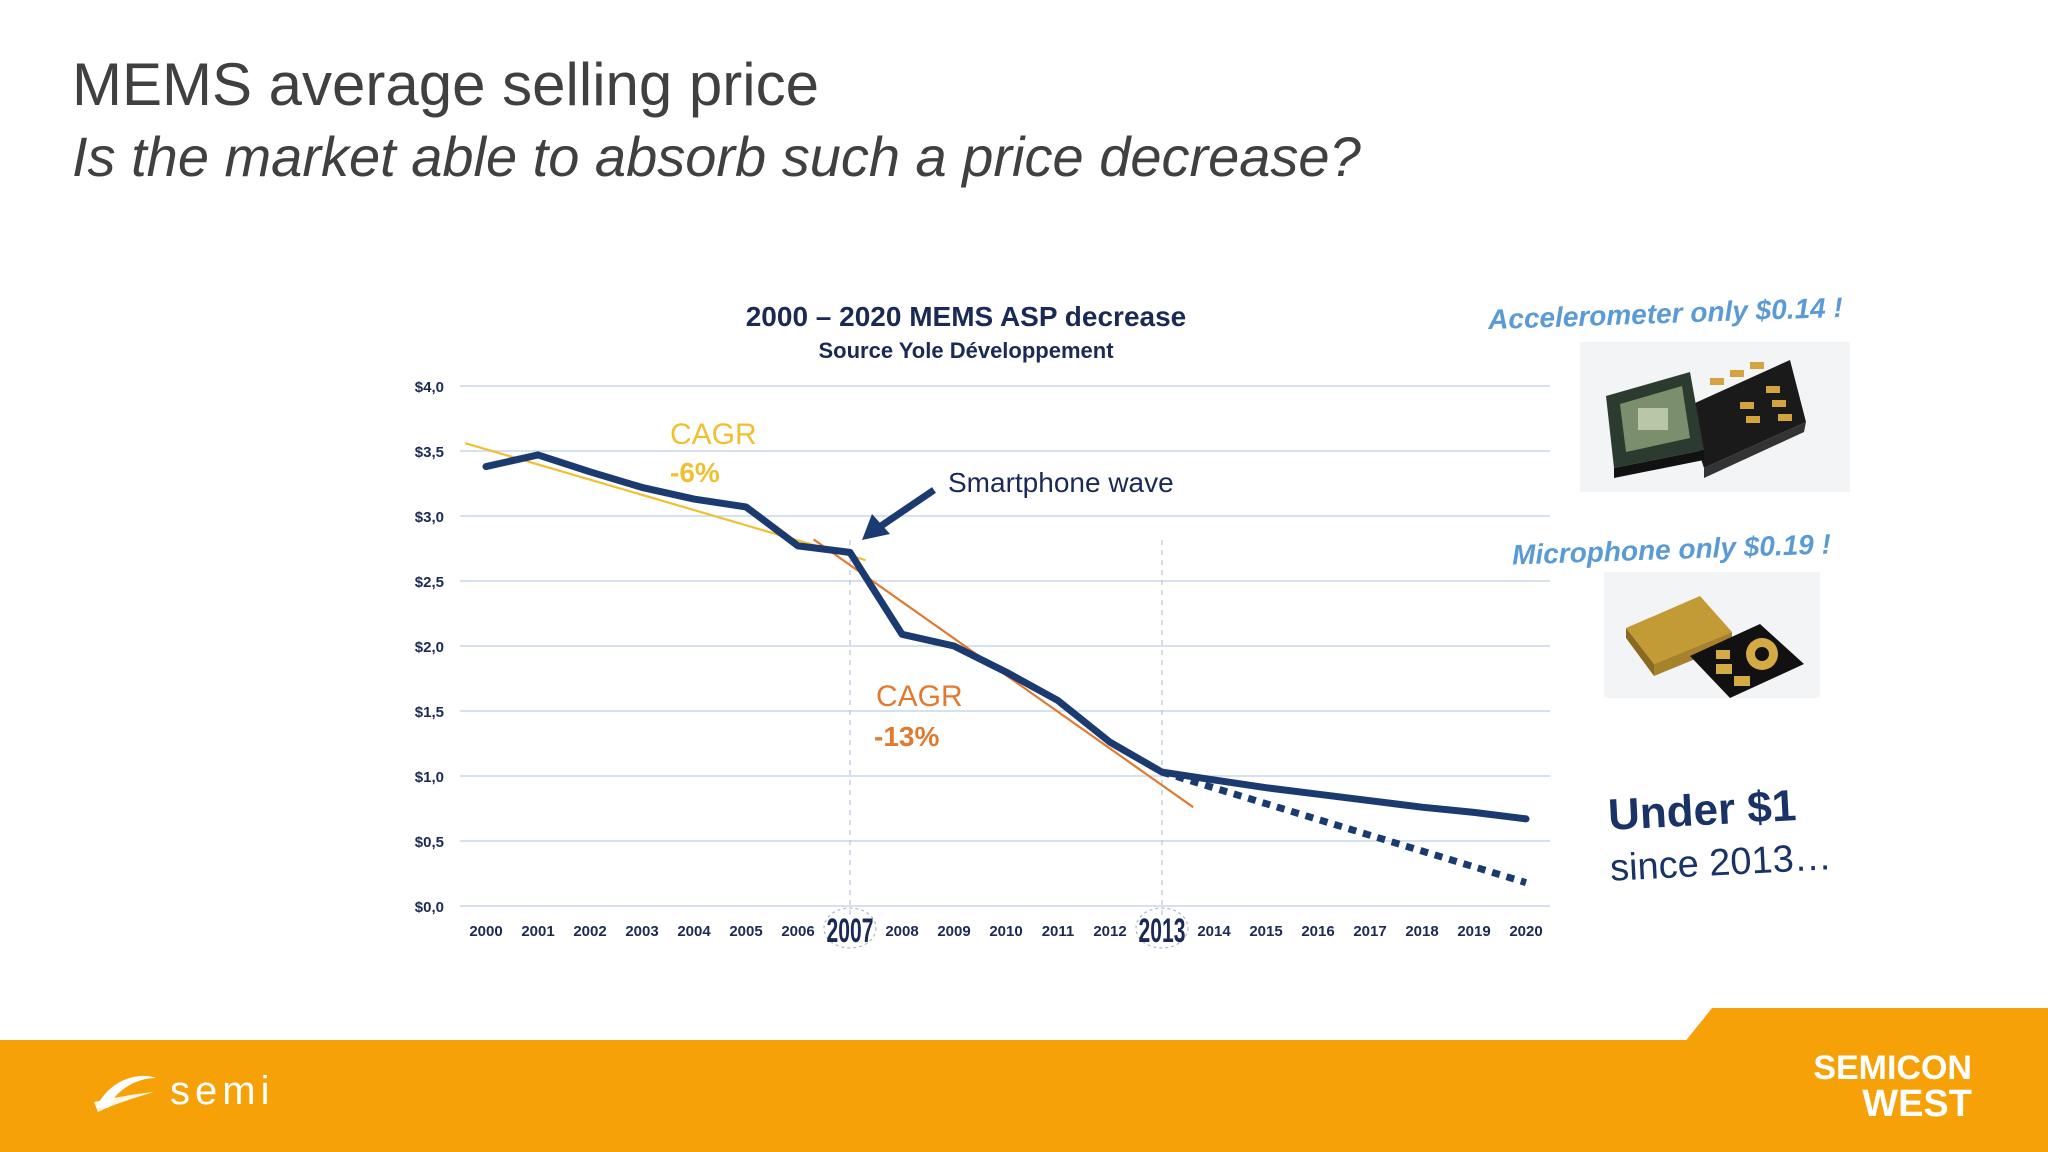 The height and width of the screenshot is (1152, 2048). I want to click on y-tick-label: $0,0, so click(429, 907).